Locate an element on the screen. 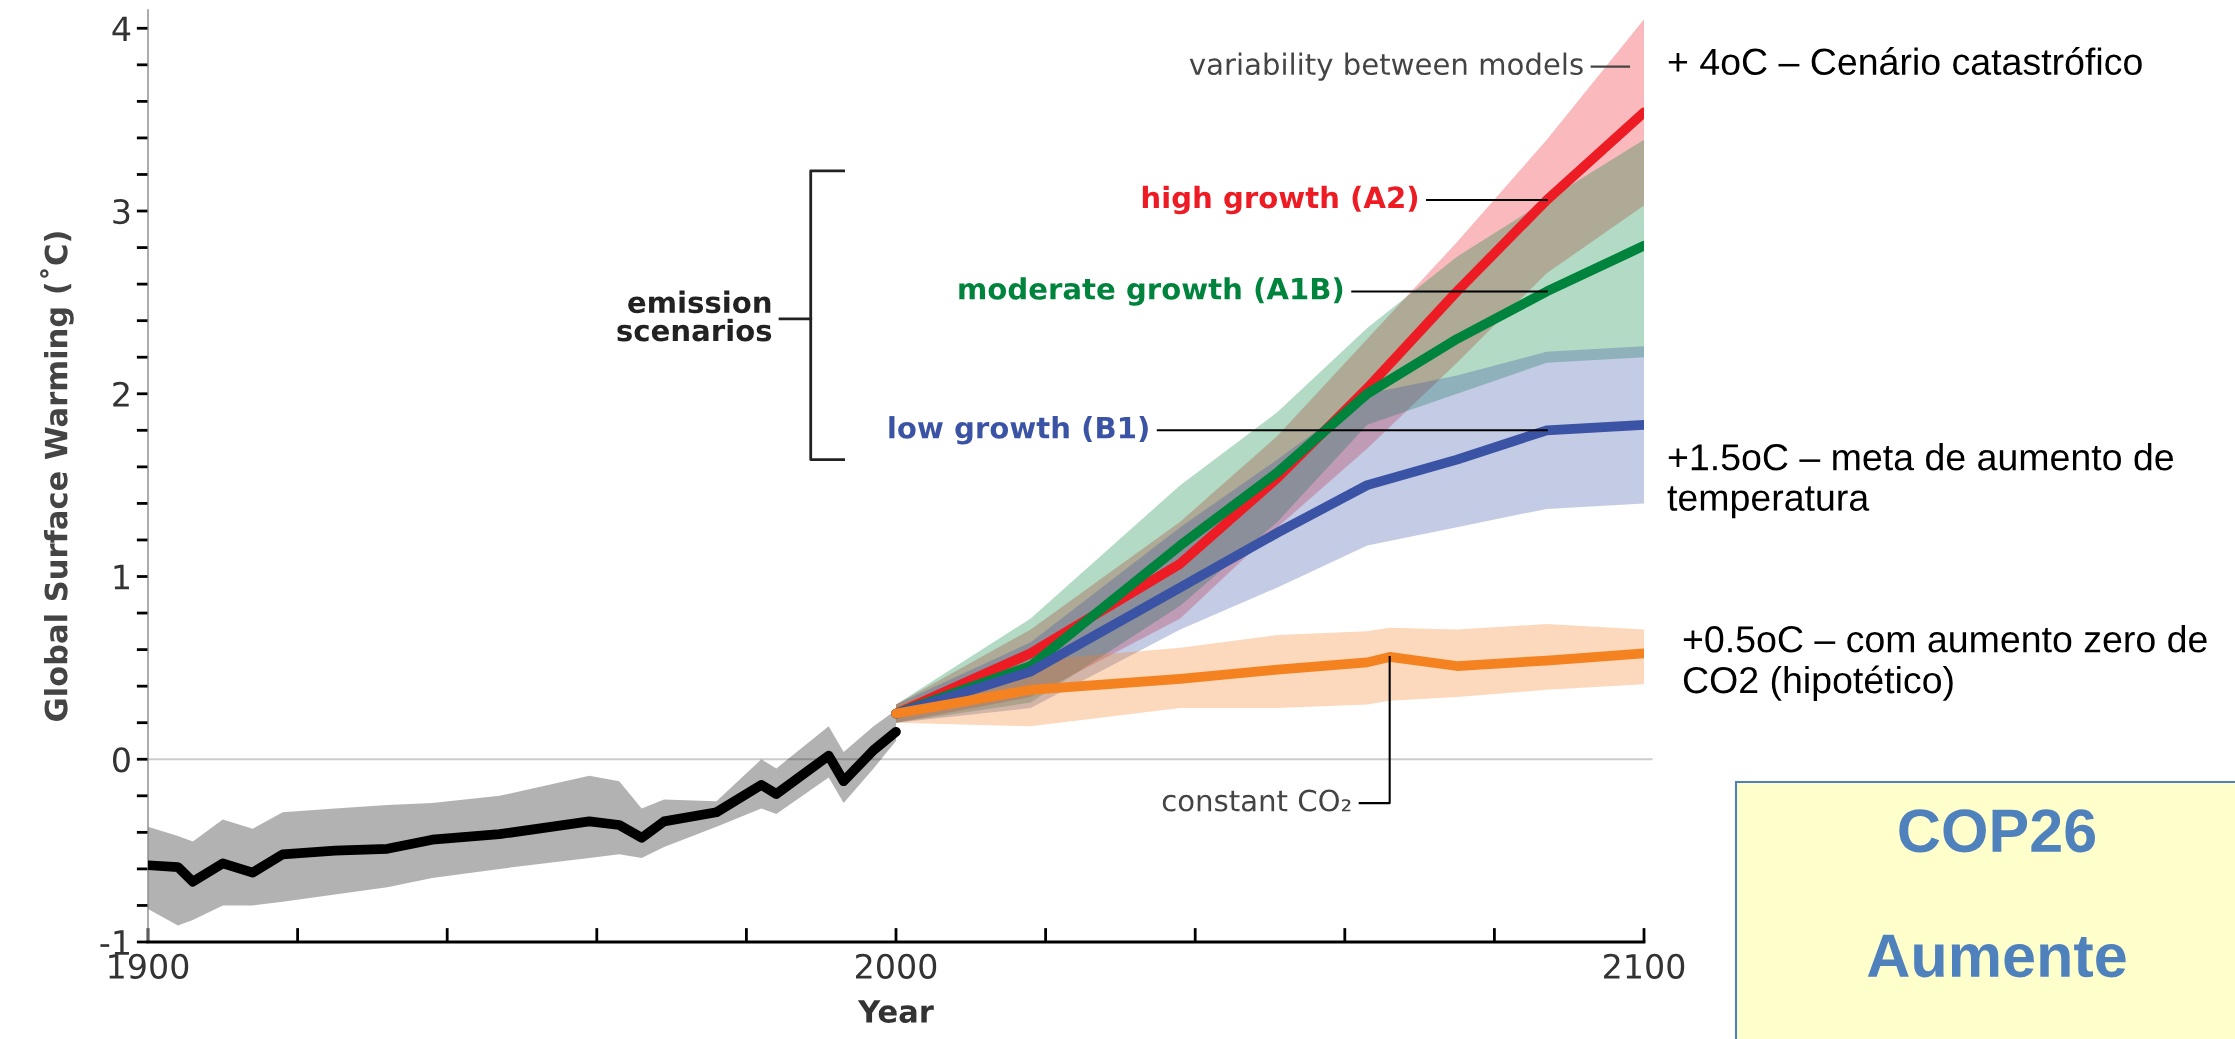  y-tick-label: -1 is located at coordinates (114, 942).